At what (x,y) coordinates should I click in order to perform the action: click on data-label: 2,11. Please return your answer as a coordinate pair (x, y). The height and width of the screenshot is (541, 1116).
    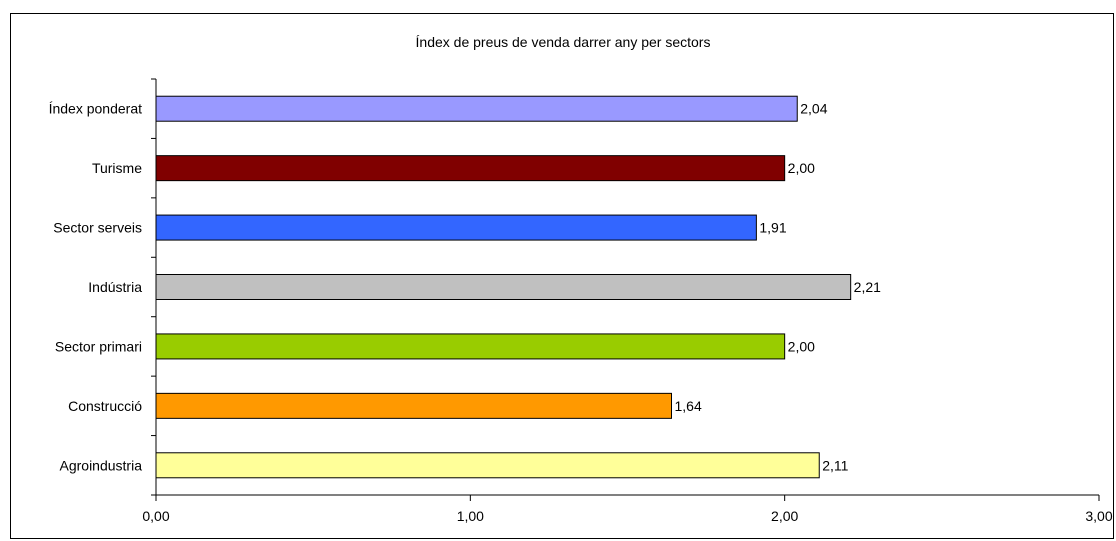
    Looking at the image, I should click on (835, 465).